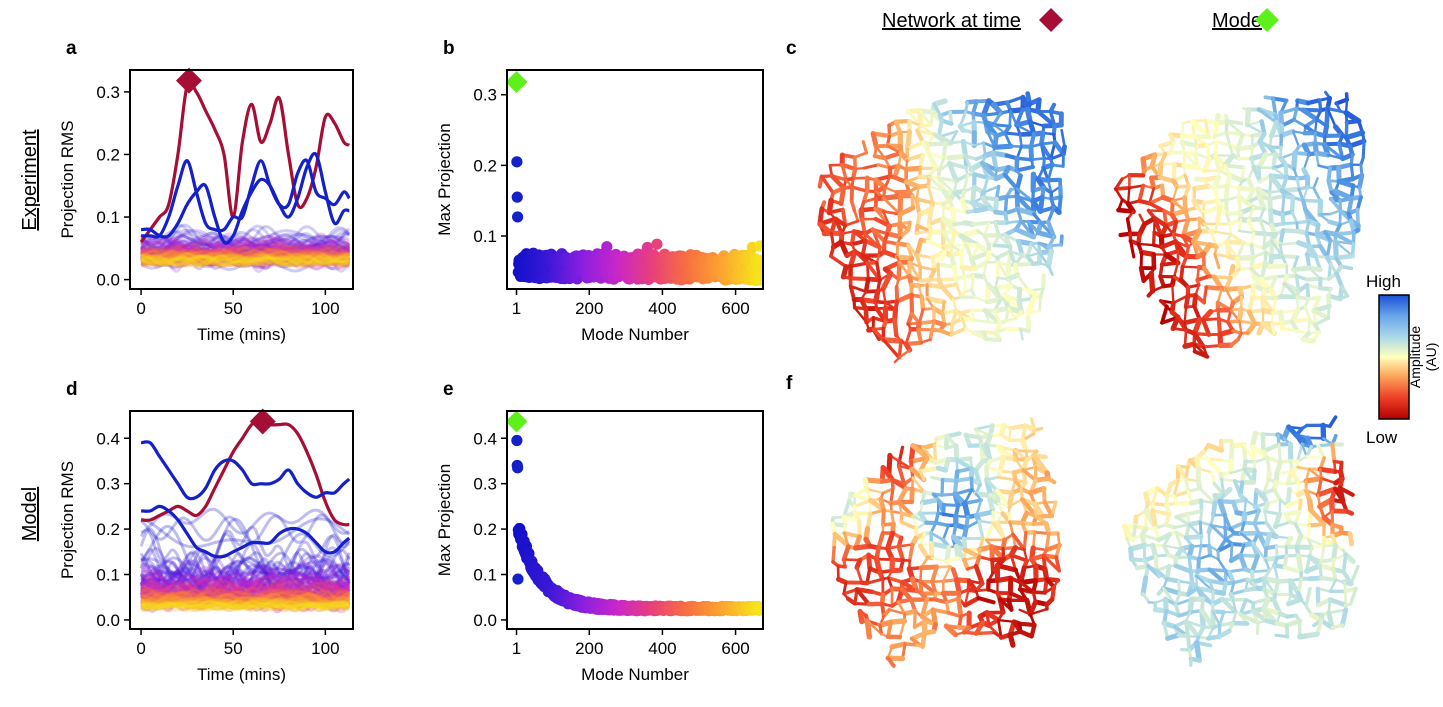 This screenshot has width=1443, height=707. What do you see at coordinates (735, 308) in the screenshot?
I see `x-tick-label: 600` at bounding box center [735, 308].